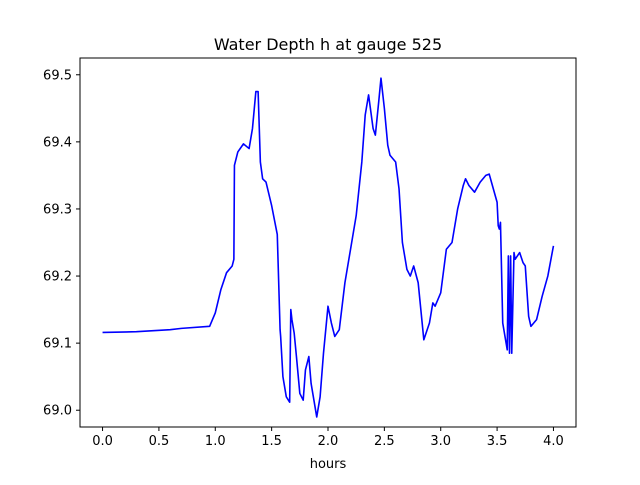  What do you see at coordinates (384, 441) in the screenshot?
I see `x-tick-label: 2.5` at bounding box center [384, 441].